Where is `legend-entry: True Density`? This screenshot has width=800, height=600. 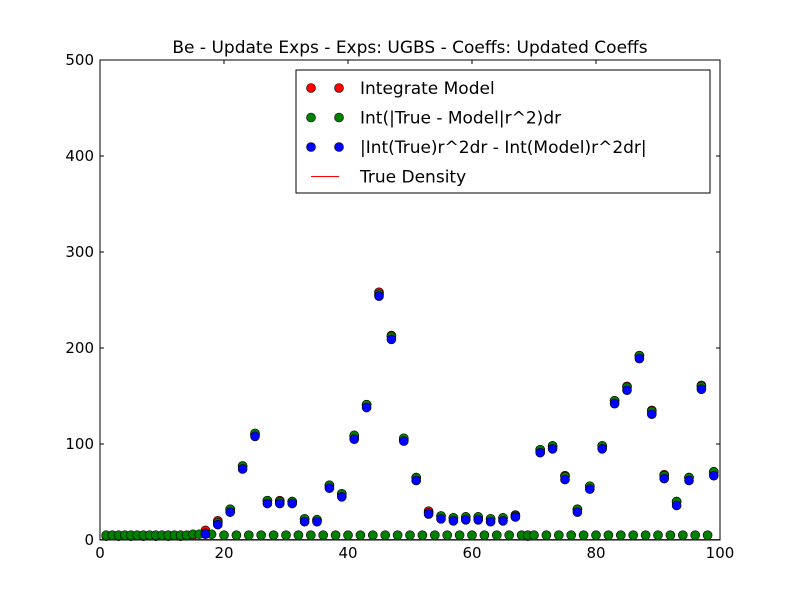 legend-entry: True Density is located at coordinates (388, 178).